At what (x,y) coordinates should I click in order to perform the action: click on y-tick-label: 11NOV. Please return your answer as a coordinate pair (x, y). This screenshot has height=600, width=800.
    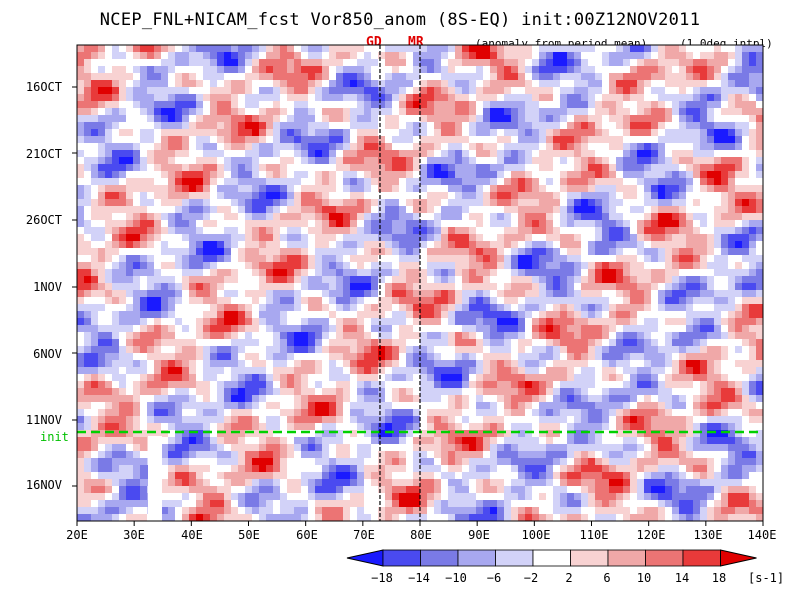
    Looking at the image, I should click on (43, 420).